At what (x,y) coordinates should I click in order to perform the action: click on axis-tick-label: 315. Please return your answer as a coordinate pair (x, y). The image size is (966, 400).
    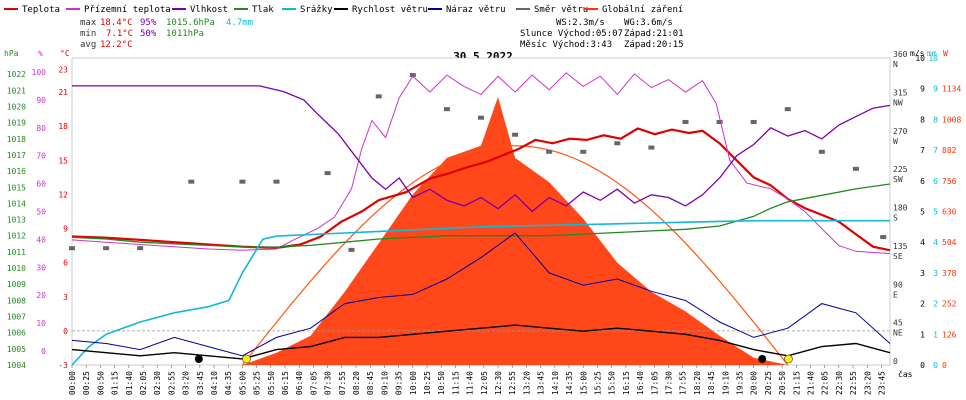
    Looking at the image, I should click on (900, 92).